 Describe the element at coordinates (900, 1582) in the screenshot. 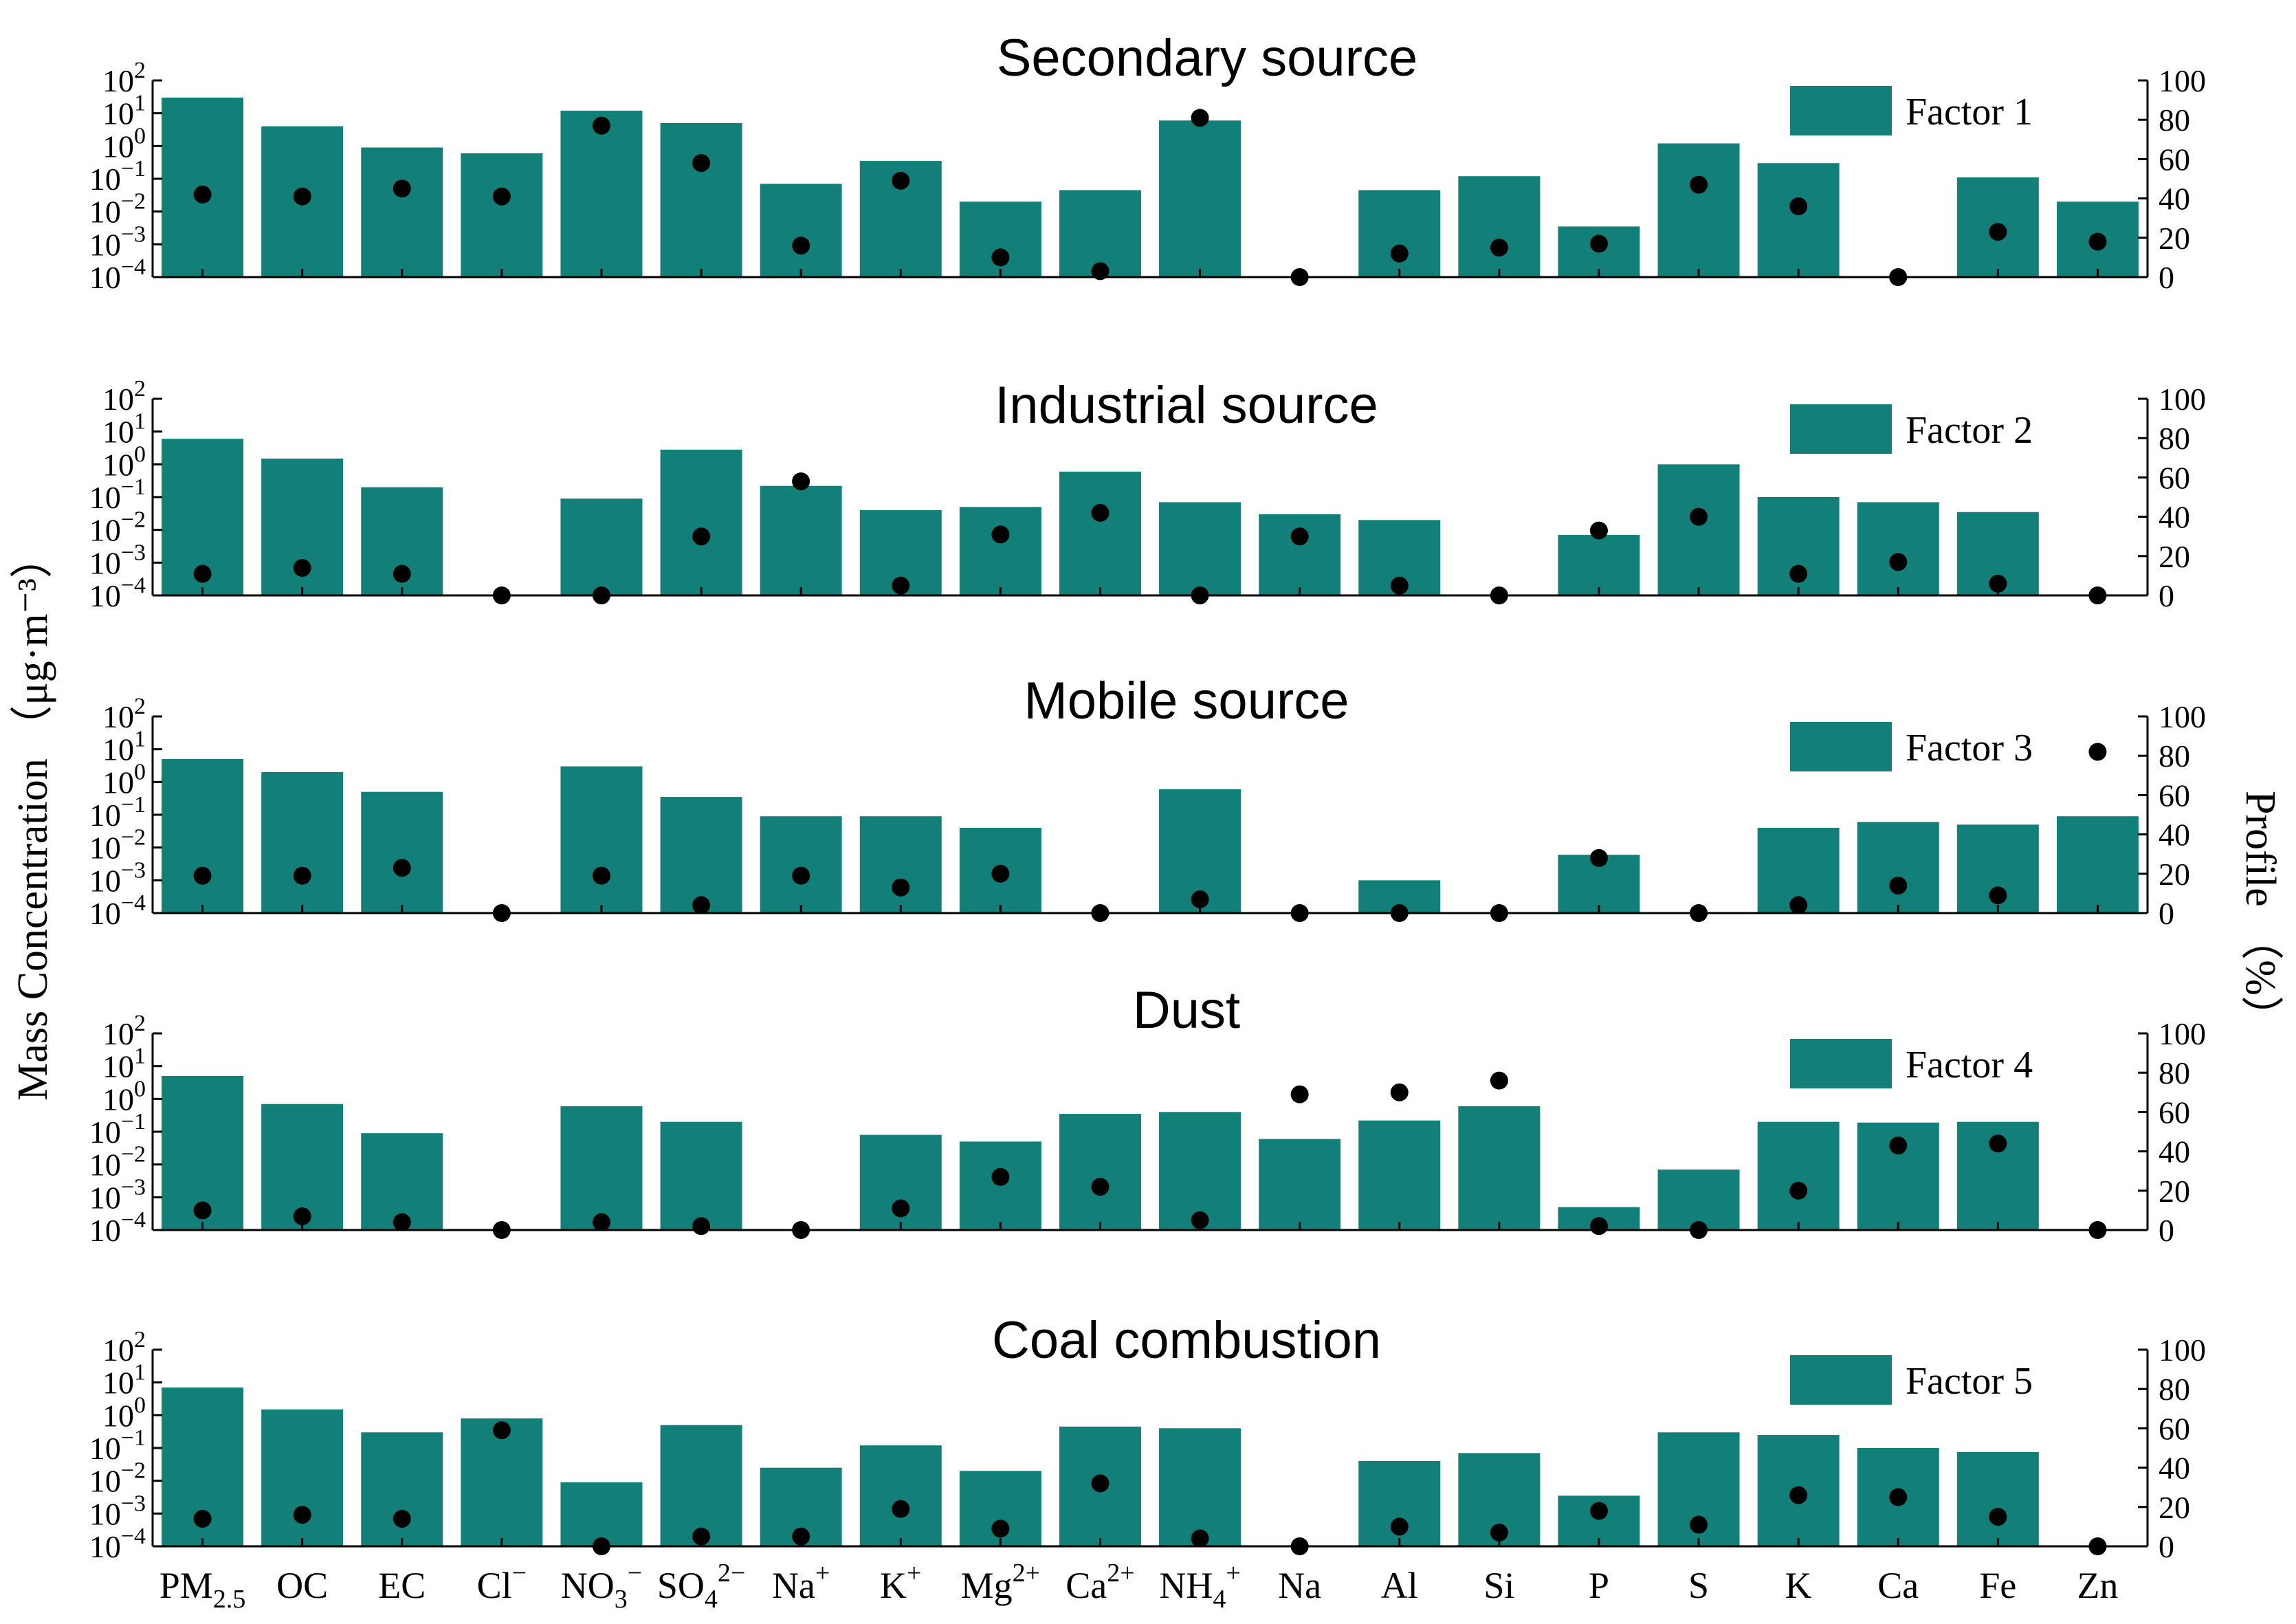

I see `x-category-label: K+` at that location.